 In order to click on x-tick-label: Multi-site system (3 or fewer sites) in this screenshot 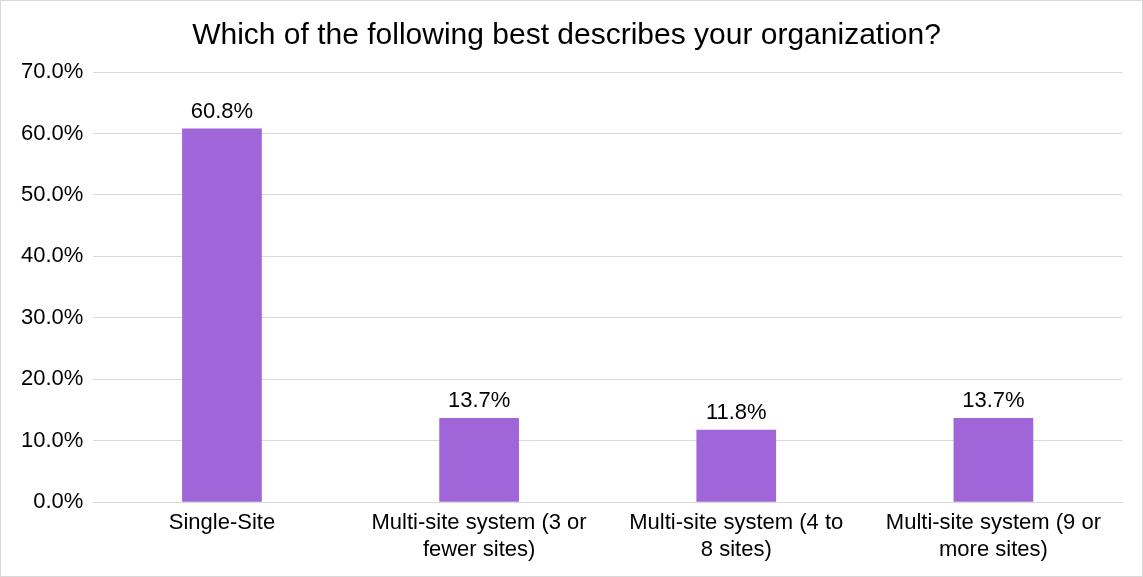, I will do `click(479, 535)`.